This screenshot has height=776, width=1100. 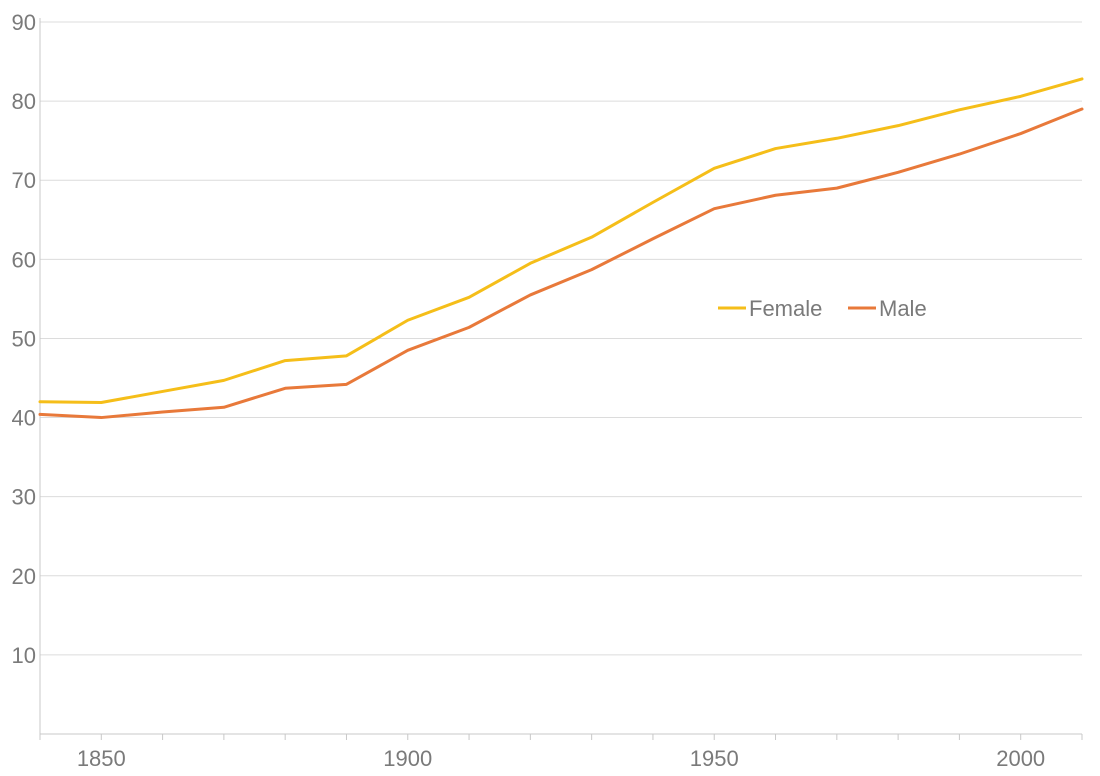 What do you see at coordinates (24, 418) in the screenshot?
I see `y-tick-label-40: 40` at bounding box center [24, 418].